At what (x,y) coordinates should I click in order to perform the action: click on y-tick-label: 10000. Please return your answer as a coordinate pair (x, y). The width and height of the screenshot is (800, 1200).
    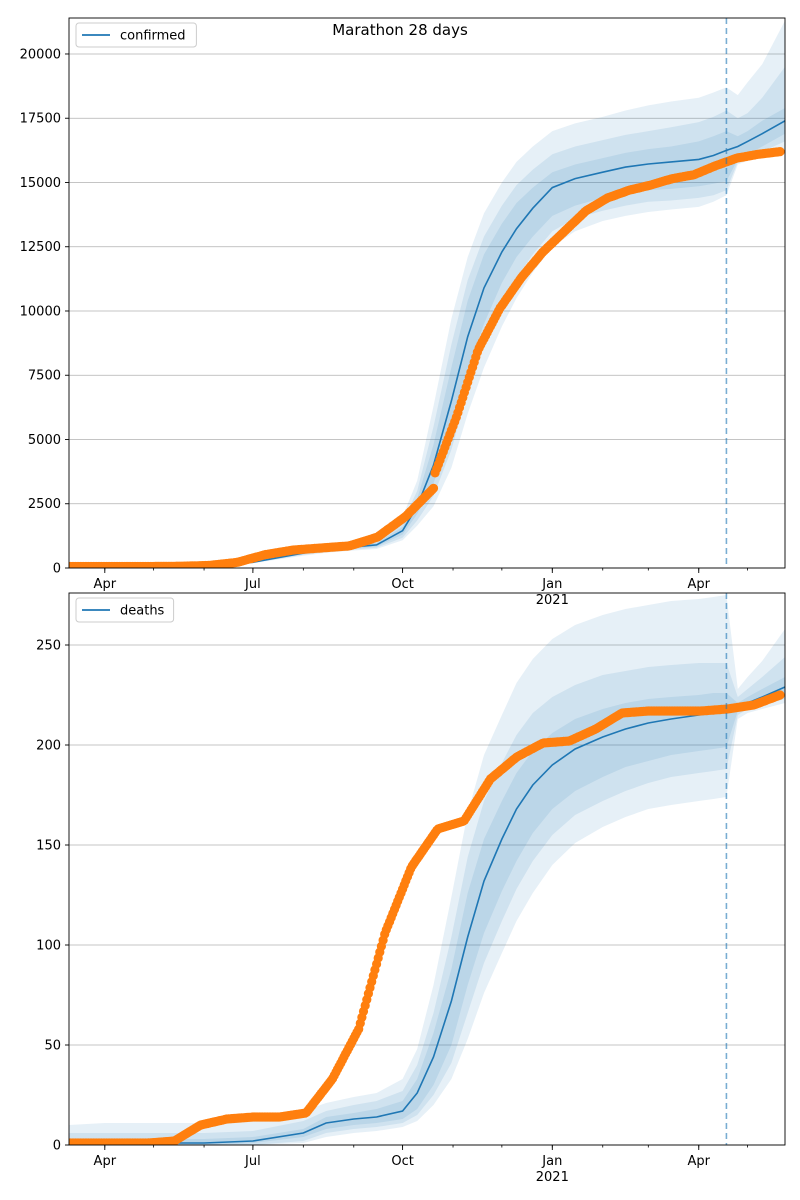
    Looking at the image, I should click on (40, 311).